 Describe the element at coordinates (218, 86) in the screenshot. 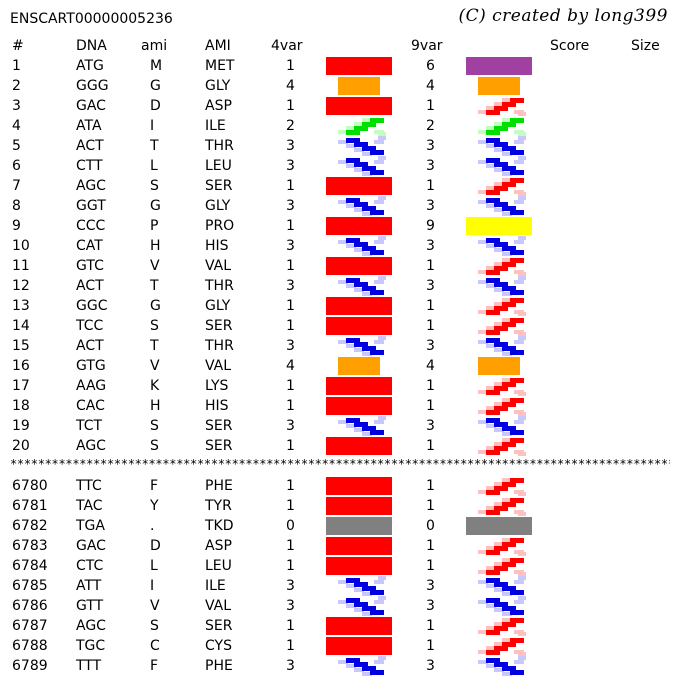

I see `amino-long: GLY` at that location.